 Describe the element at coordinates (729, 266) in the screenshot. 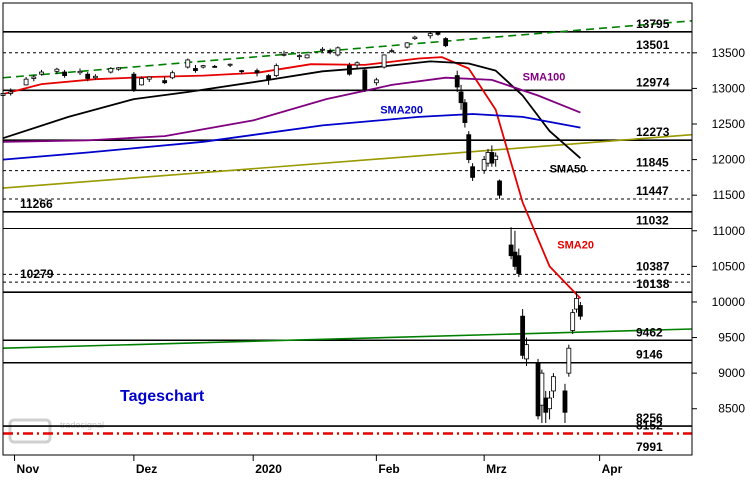

I see `y-tick-label: 10500` at that location.